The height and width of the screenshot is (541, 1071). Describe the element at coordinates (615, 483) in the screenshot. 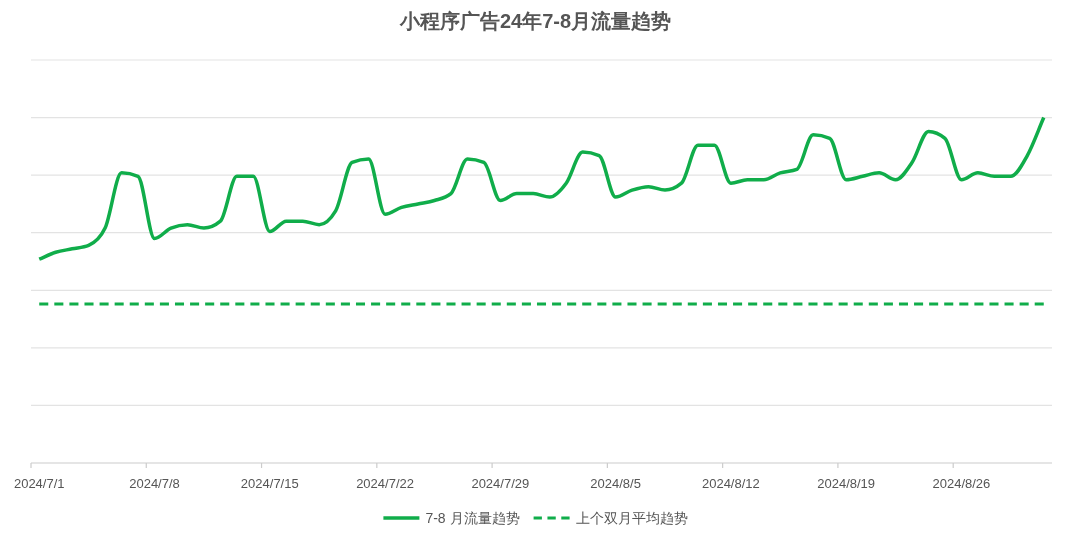

I see `x-tick-label: 2024/8/5` at that location.